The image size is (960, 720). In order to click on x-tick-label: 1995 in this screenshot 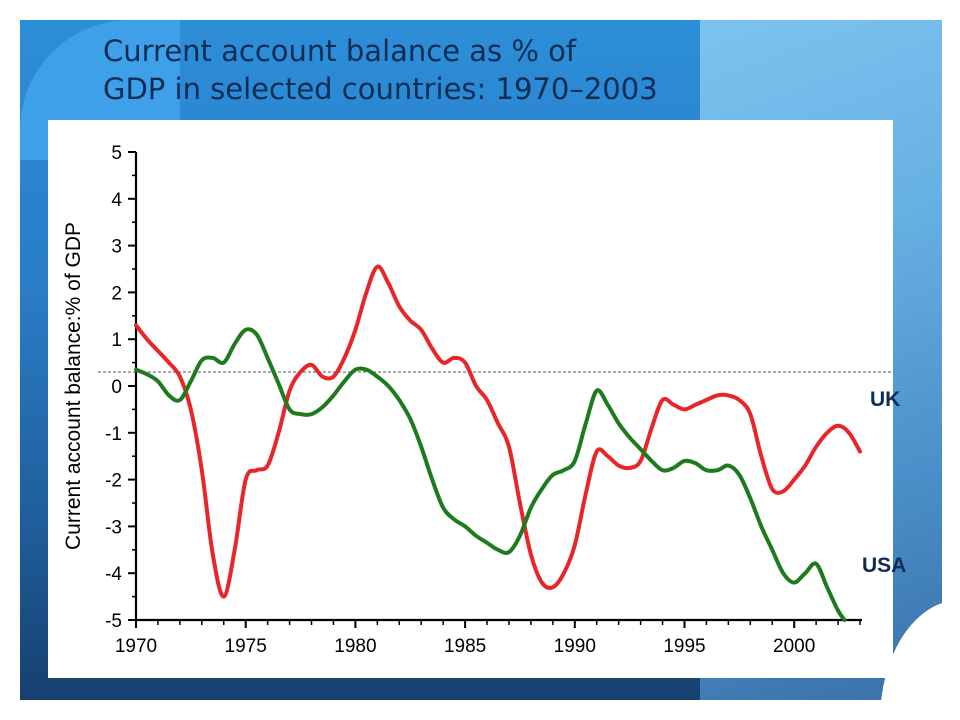, I will do `click(684, 646)`.